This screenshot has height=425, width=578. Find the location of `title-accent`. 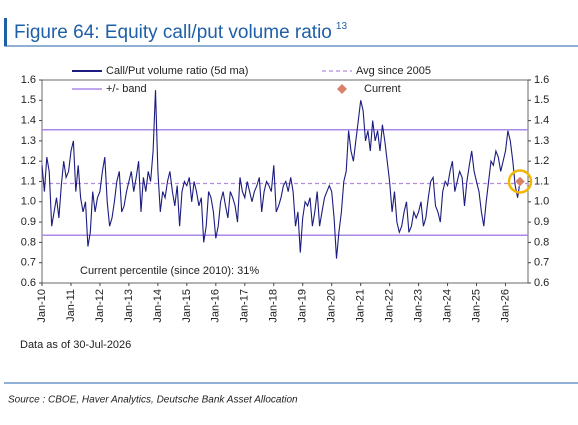

title-accent is located at coordinates (5, 32).